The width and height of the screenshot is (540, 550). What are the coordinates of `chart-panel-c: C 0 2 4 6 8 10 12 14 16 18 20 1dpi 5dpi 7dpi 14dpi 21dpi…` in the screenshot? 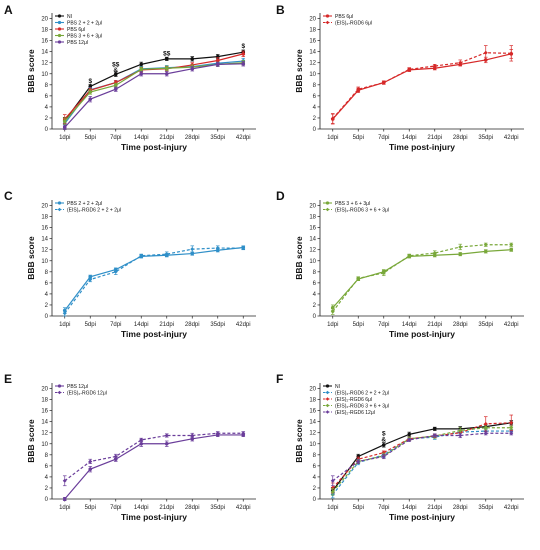 It's located at (130, 264).